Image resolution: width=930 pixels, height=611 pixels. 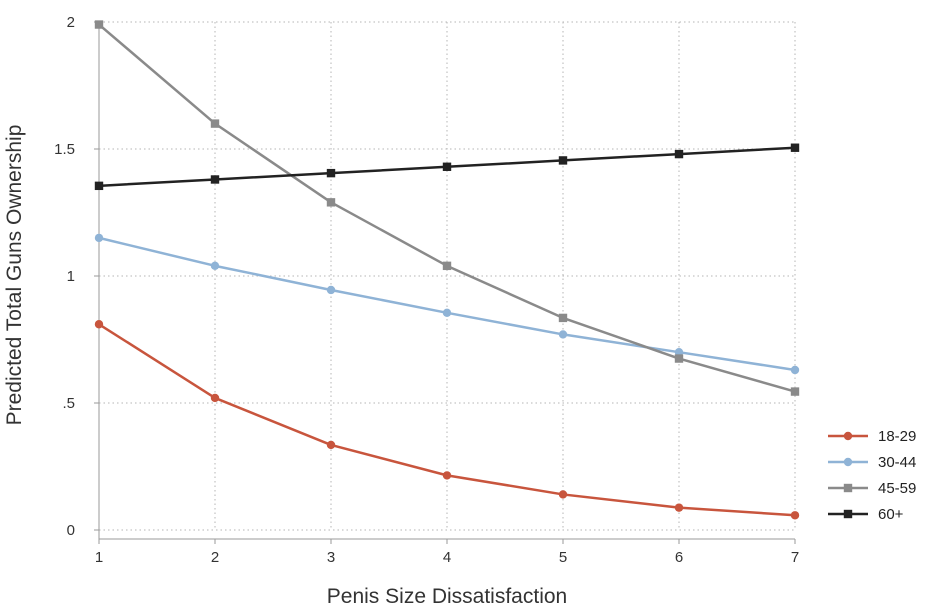 What do you see at coordinates (897, 488) in the screenshot?
I see `legend-label-45-59: 45-59` at bounding box center [897, 488].